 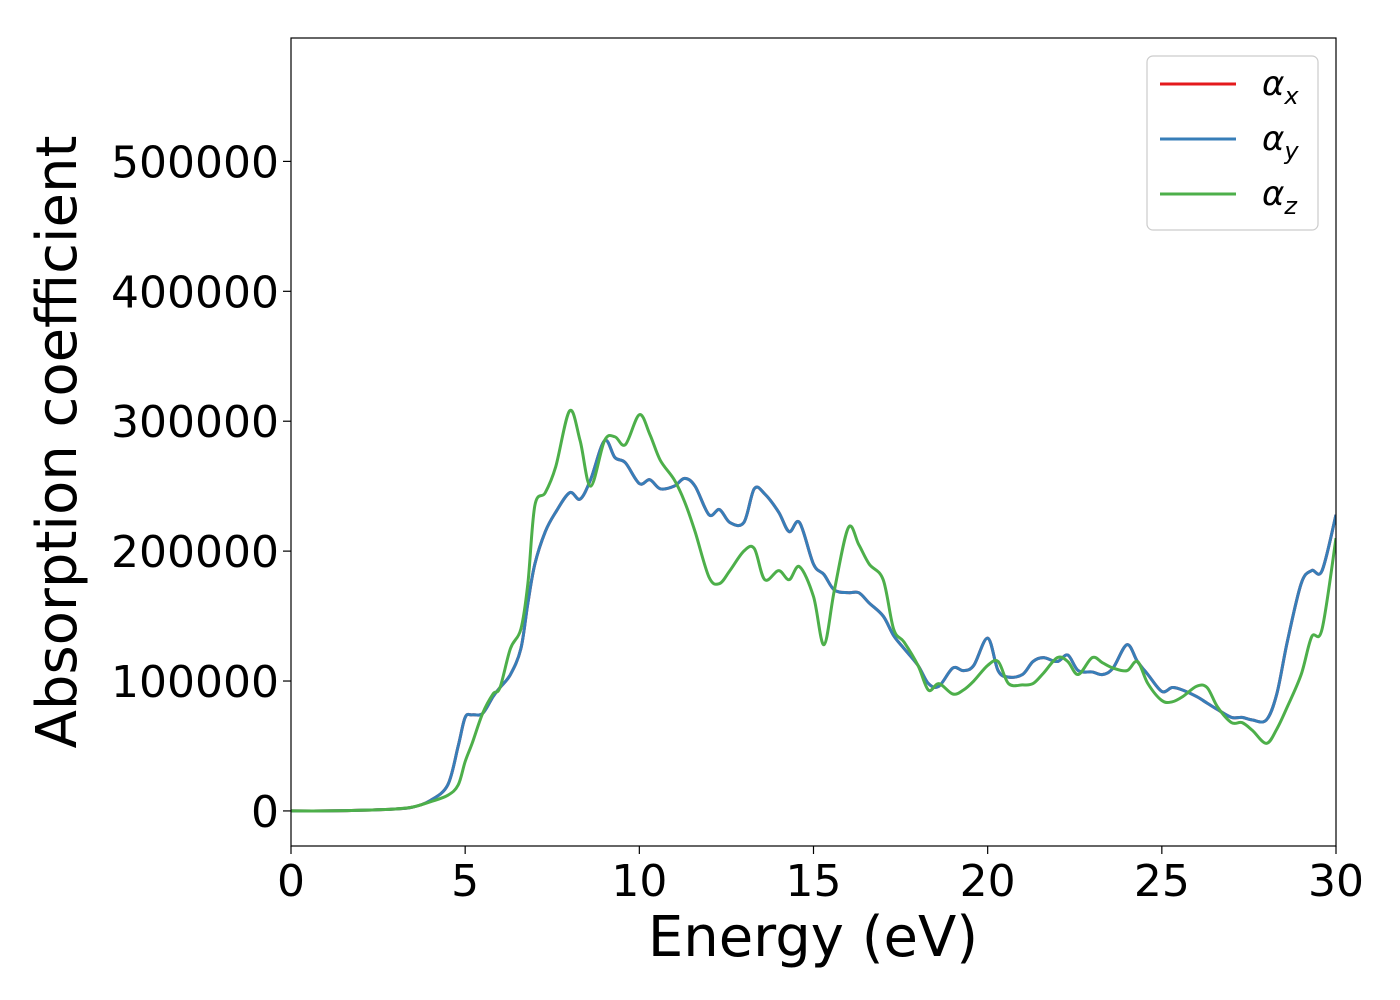 I want to click on x-tick-label: 25, so click(x=1162, y=881).